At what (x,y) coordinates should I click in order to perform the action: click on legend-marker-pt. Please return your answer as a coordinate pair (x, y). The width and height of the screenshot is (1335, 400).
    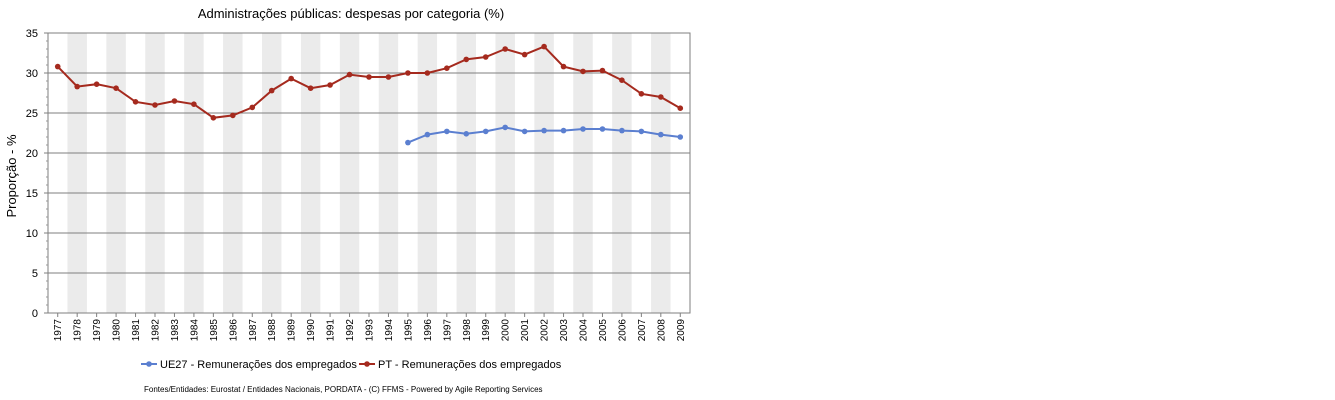
    Looking at the image, I should click on (367, 364).